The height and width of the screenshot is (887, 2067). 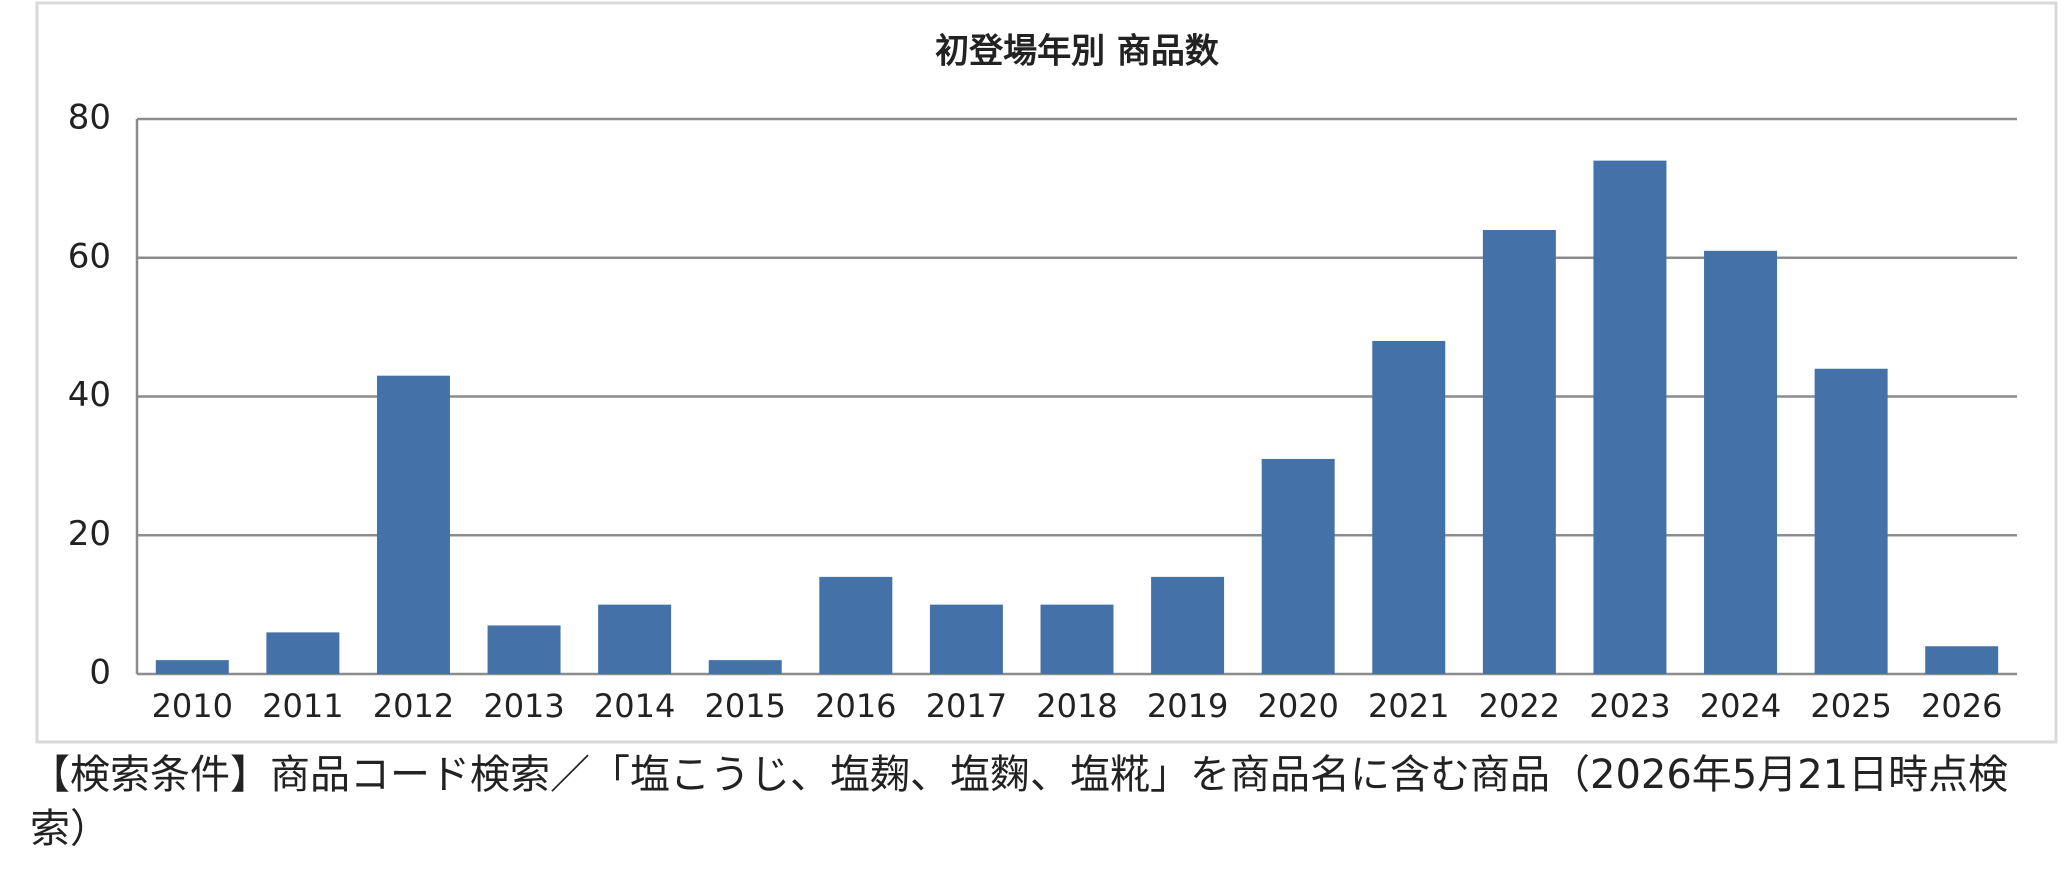 What do you see at coordinates (1850, 706) in the screenshot?
I see `x-tick-label: 2025` at bounding box center [1850, 706].